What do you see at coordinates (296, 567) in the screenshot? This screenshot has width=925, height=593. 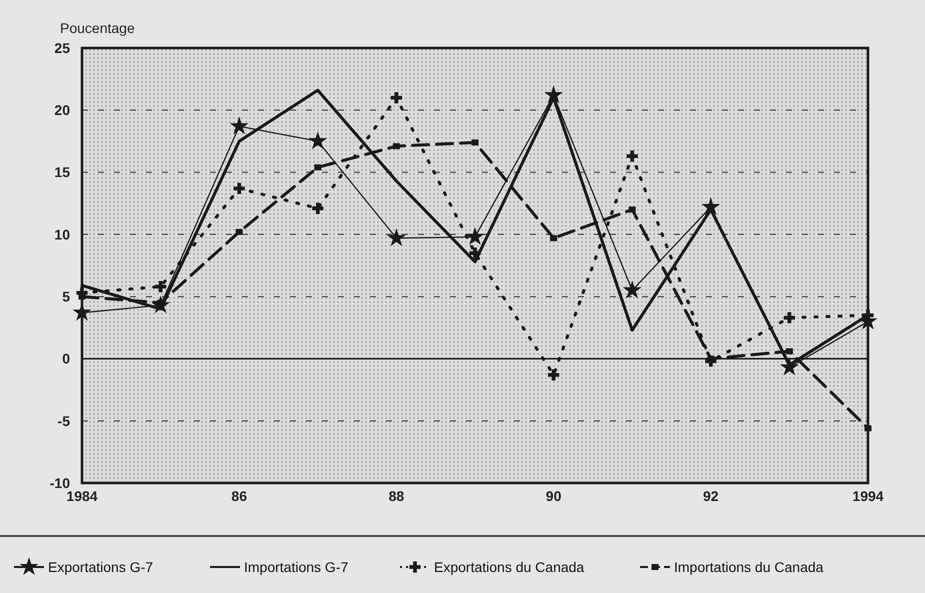 I see `legend-label: Importations G-7` at bounding box center [296, 567].